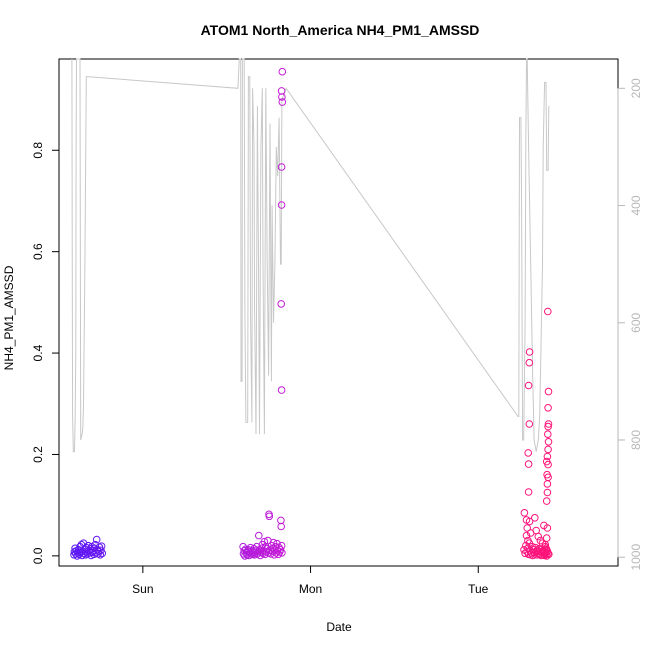  Describe the element at coordinates (636, 205) in the screenshot. I see `secondary-y-tick-label: 400` at that location.